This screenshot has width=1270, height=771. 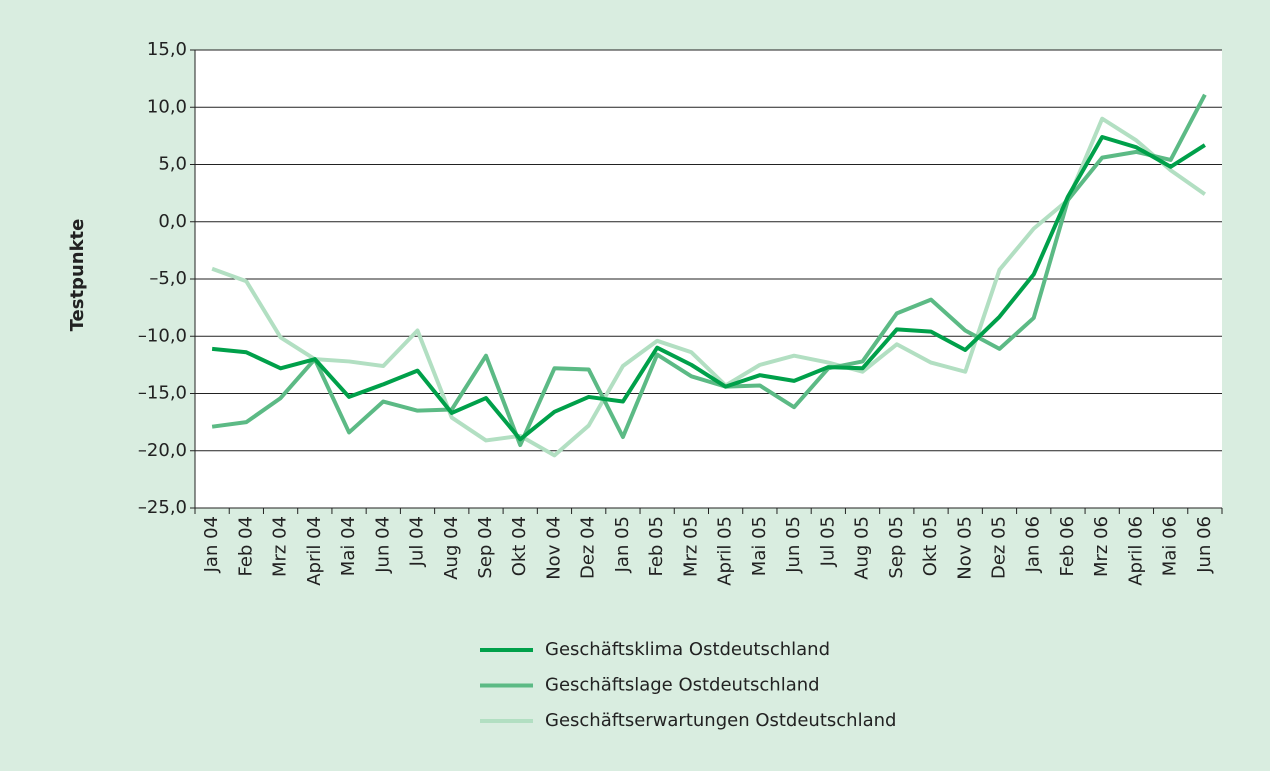 I want to click on x-tick-label: Aug 05, so click(x=862, y=548).